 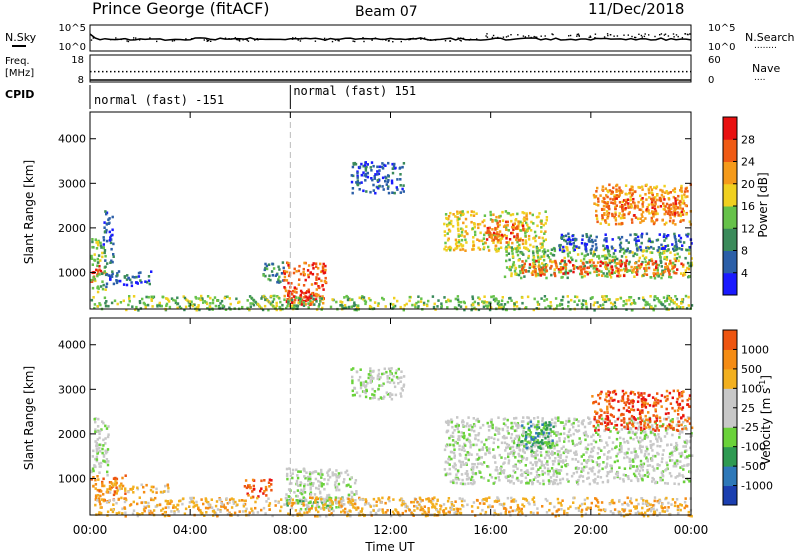 What do you see at coordinates (390, 38) in the screenshot?
I see `nsearch-trace` at bounding box center [390, 38].